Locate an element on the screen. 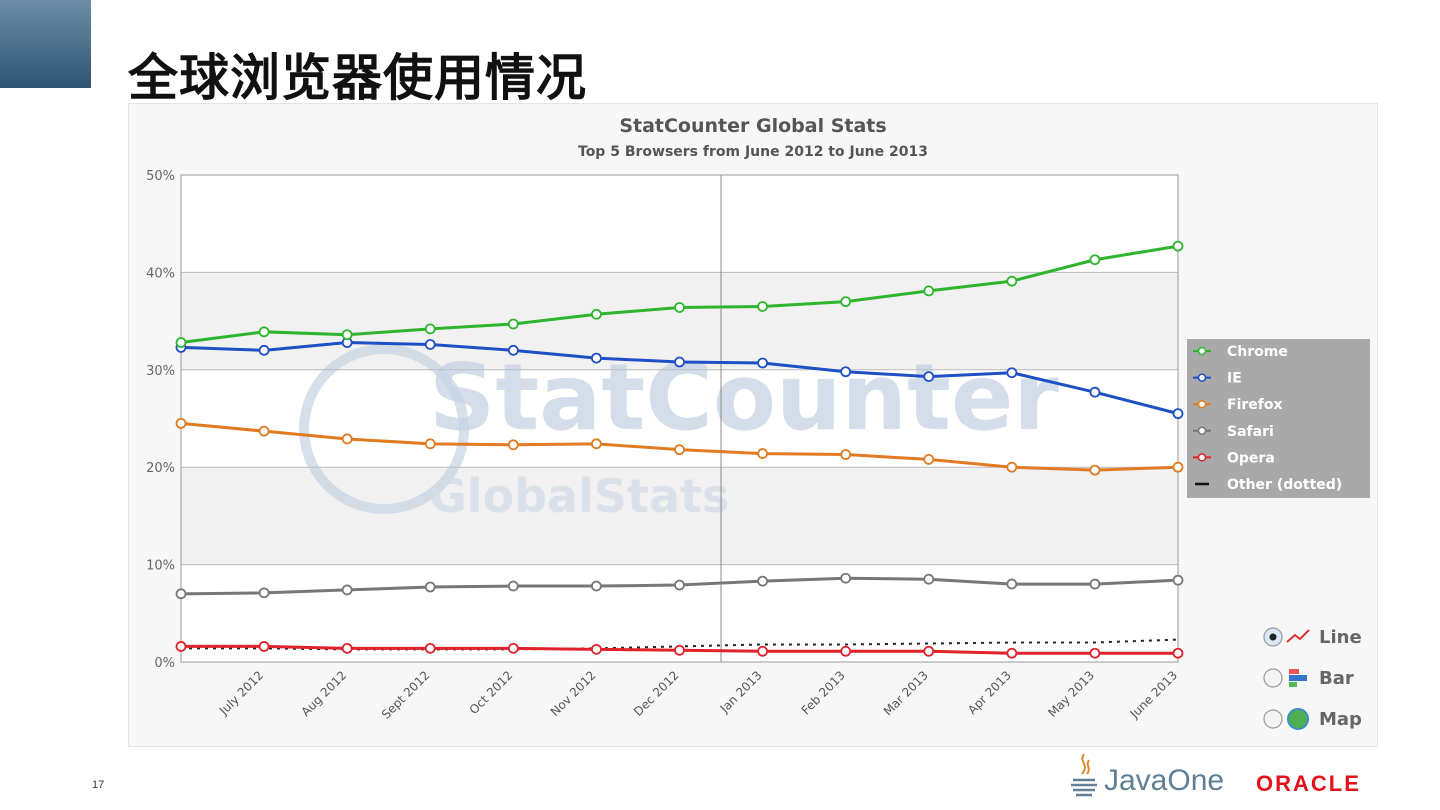 The width and height of the screenshot is (1440, 810). legend-box is located at coordinates (1278, 418).